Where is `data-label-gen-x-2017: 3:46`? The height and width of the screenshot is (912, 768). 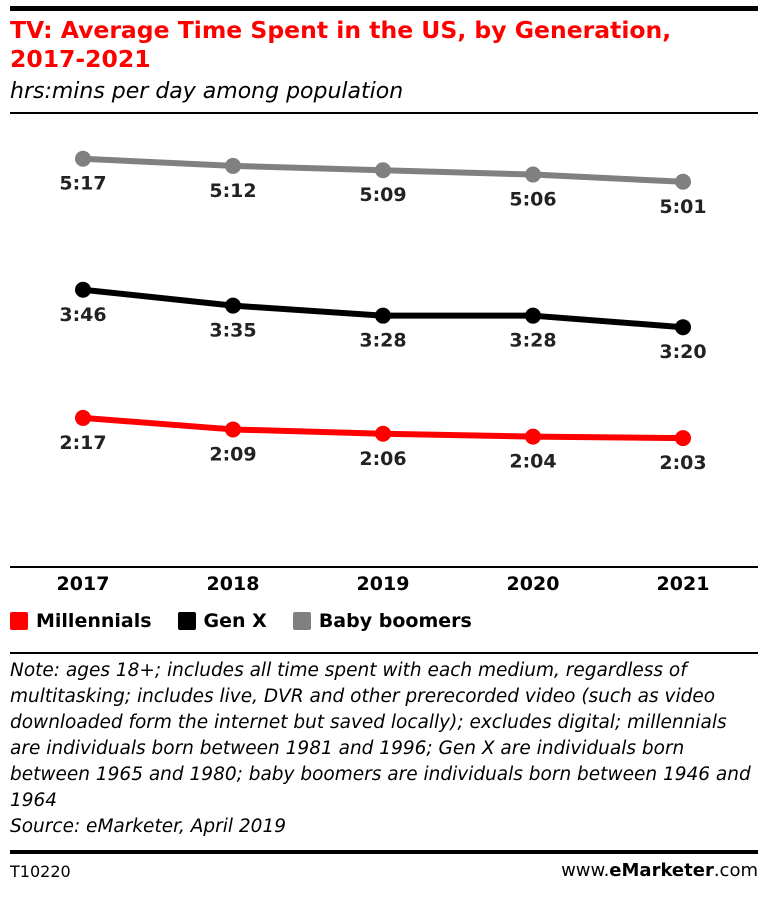 data-label-gen-x-2017: 3:46 is located at coordinates (82, 315).